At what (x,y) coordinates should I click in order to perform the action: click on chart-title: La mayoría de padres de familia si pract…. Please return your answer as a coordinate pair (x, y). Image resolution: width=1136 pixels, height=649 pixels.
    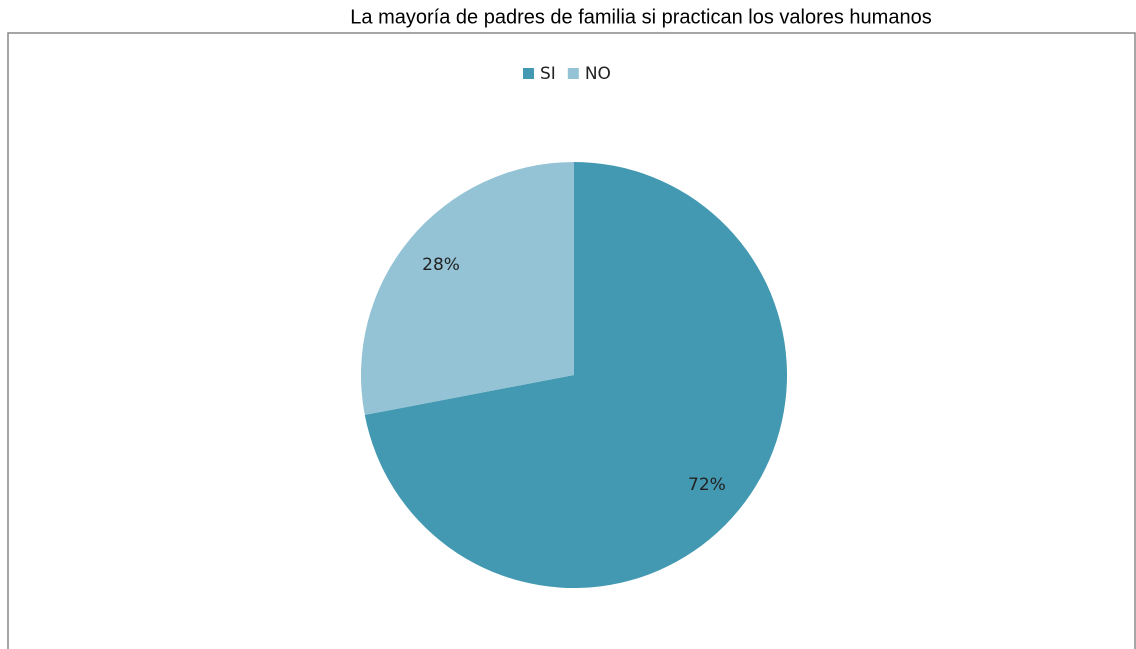
    Looking at the image, I should click on (640, 17).